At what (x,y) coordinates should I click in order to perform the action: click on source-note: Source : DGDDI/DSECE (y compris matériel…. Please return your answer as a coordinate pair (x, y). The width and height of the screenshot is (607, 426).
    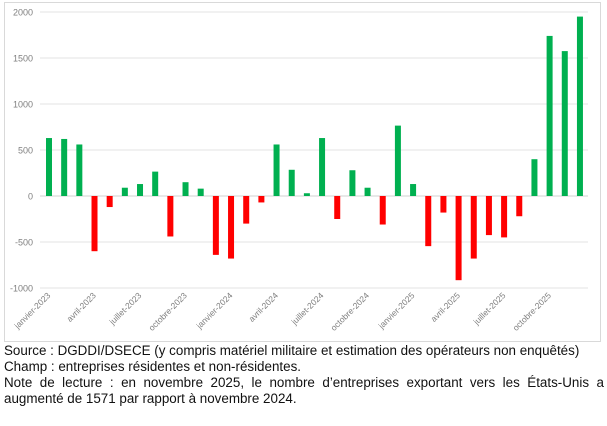
    Looking at the image, I should click on (292, 350).